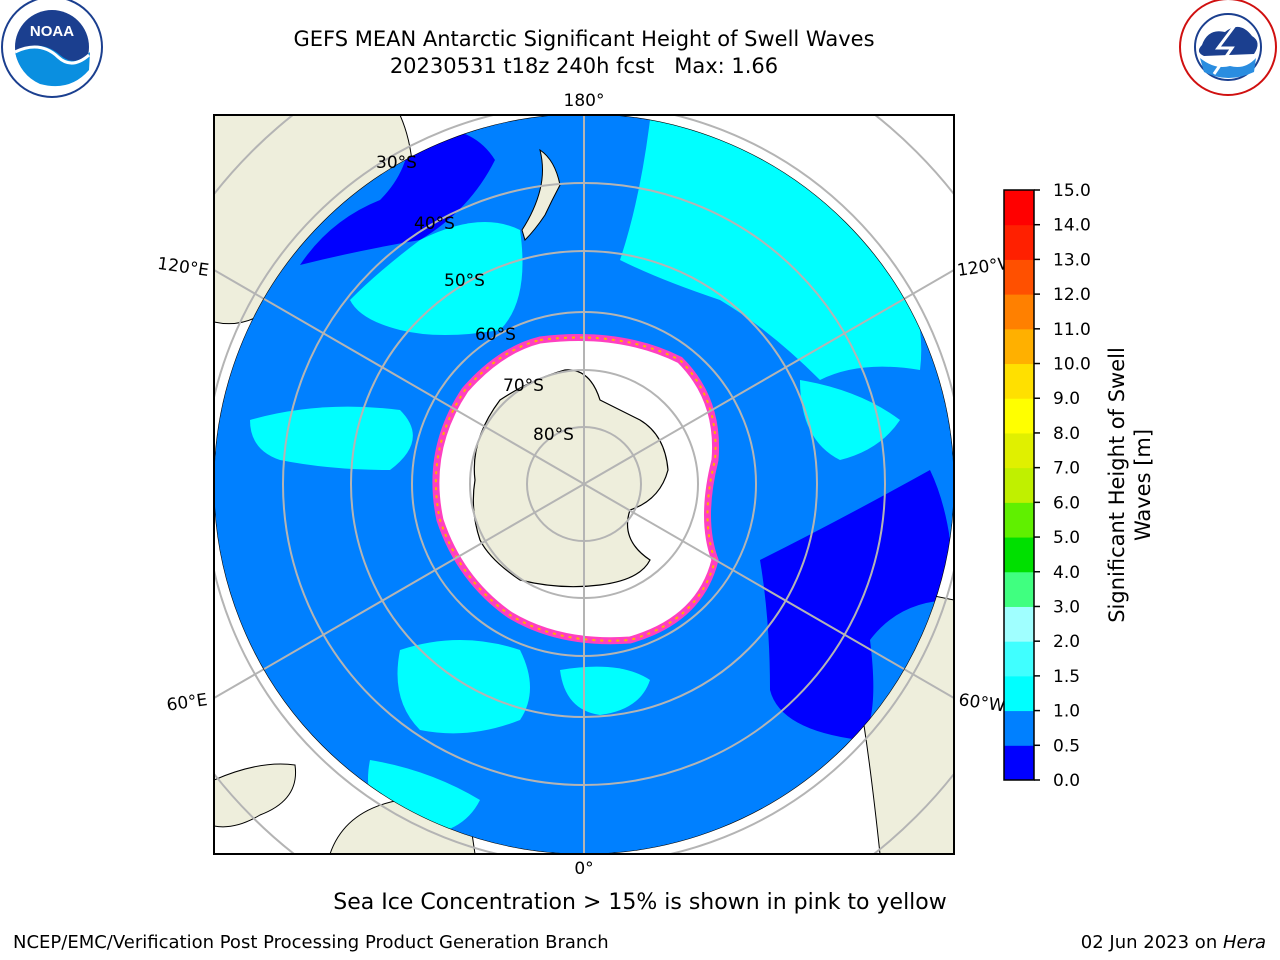 This screenshot has width=1280, height=960. Describe the element at coordinates (1066, 434) in the screenshot. I see `colorbar-tick-label: 8.0` at that location.